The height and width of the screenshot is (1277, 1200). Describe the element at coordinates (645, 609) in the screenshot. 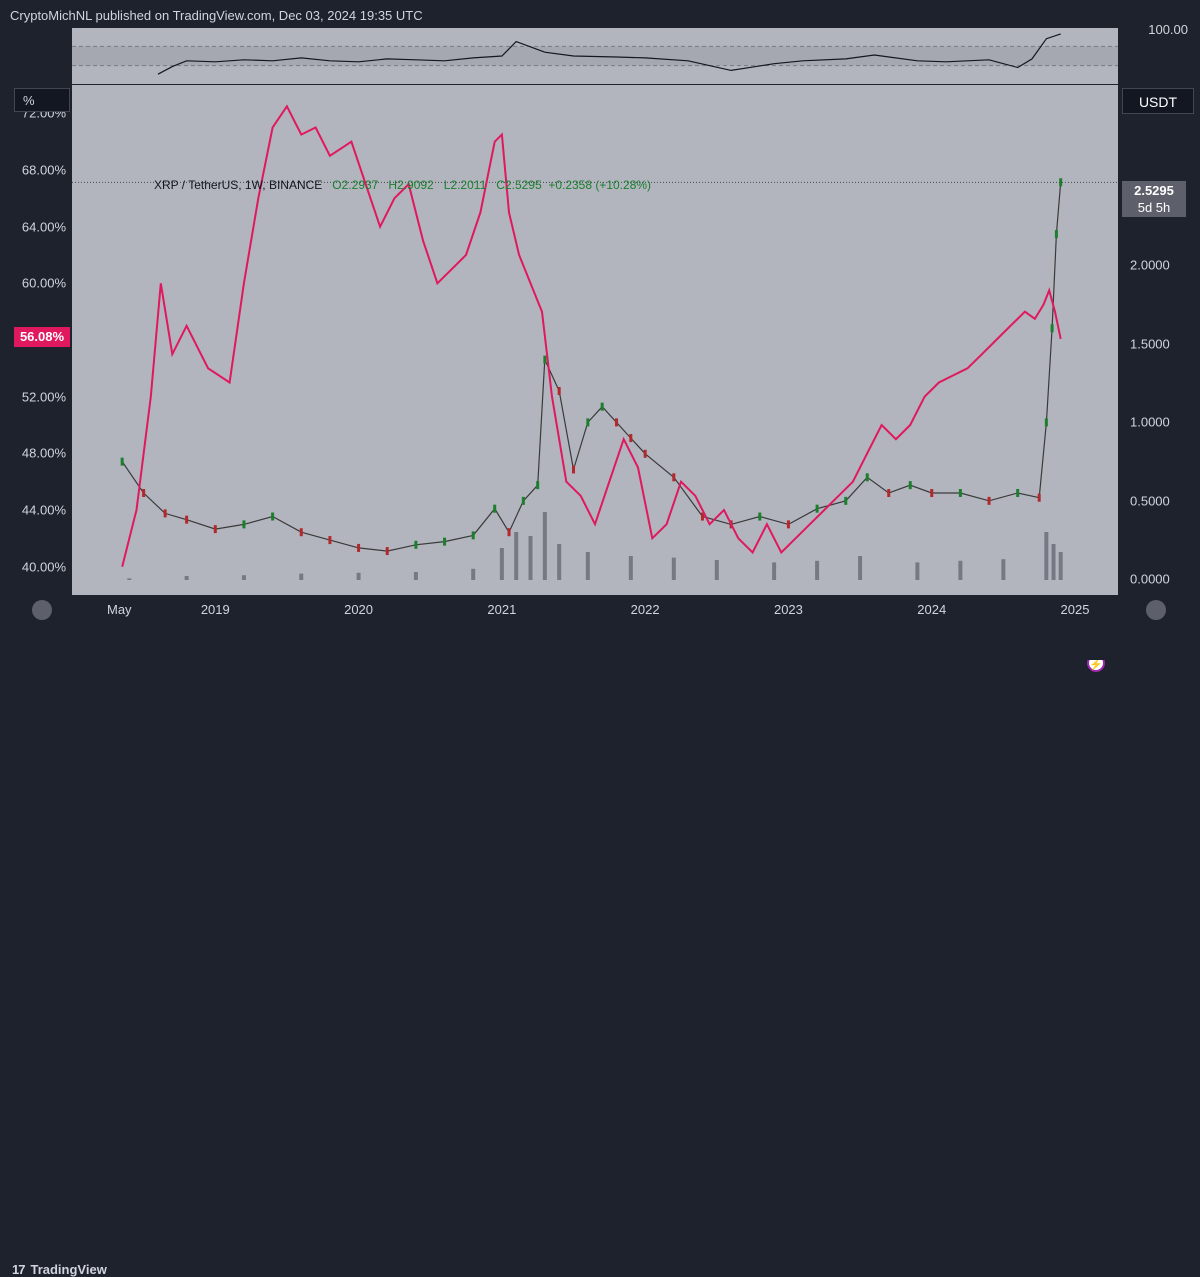

I see `time-axis-tick-label: 2022` at that location.